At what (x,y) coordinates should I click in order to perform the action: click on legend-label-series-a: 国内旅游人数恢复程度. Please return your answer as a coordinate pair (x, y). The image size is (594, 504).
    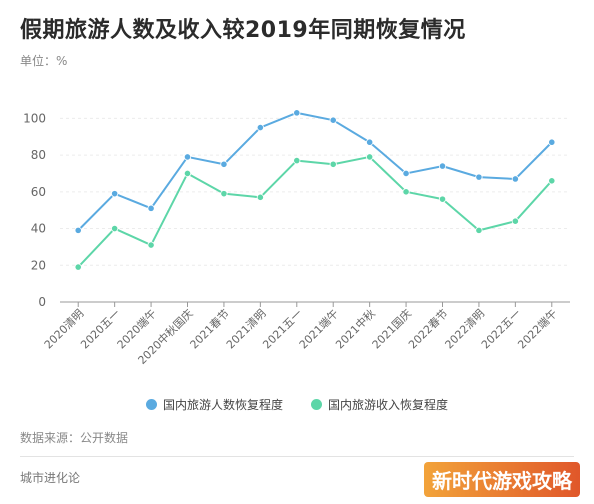
    Looking at the image, I should click on (222, 405).